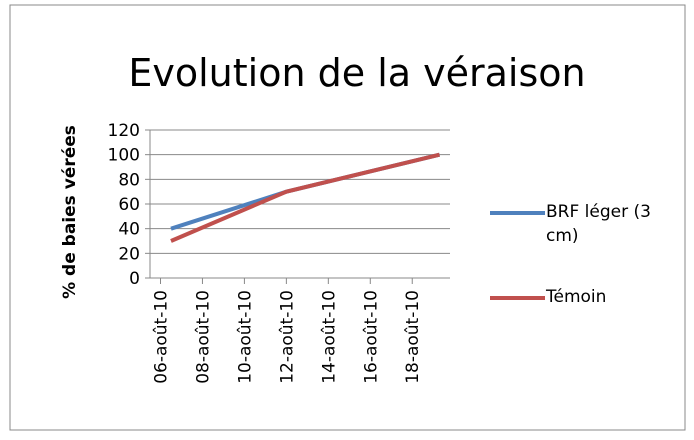  What do you see at coordinates (129, 205) in the screenshot?
I see `y-tick-label: 60` at bounding box center [129, 205].